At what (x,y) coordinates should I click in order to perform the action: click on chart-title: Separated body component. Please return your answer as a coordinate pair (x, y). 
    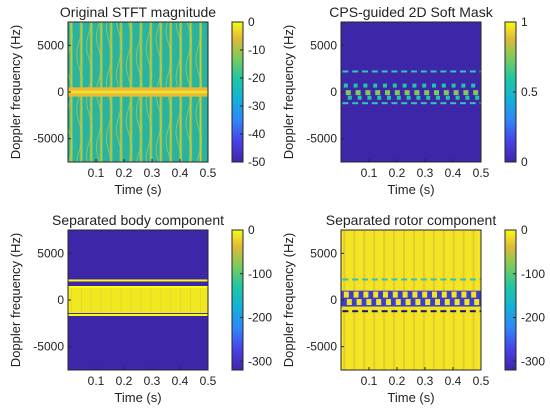
    Looking at the image, I should click on (138, 220).